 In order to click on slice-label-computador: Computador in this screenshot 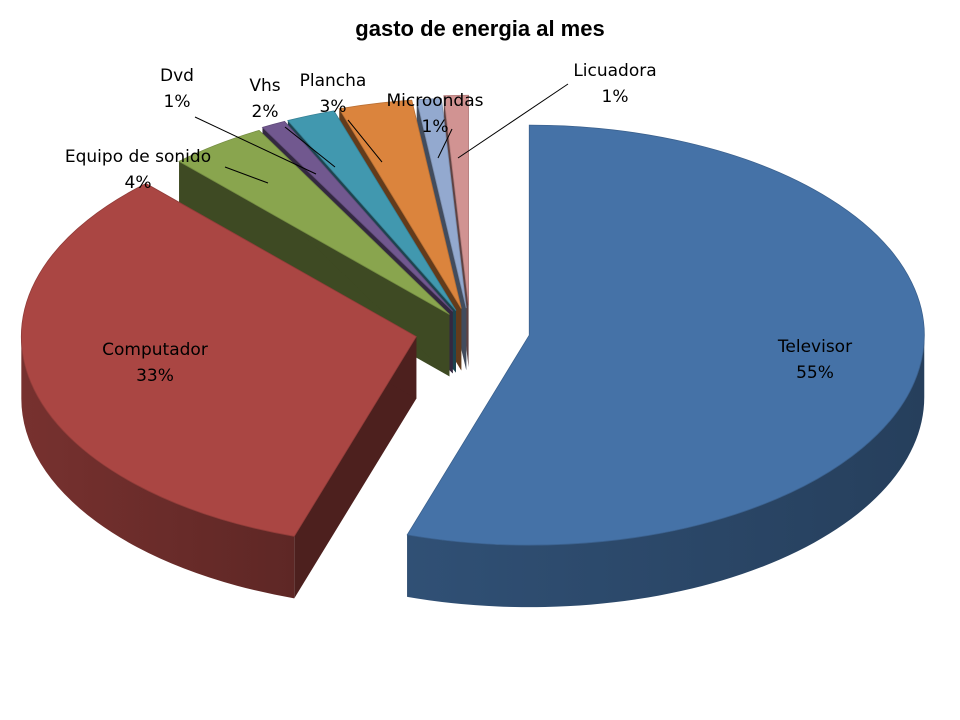, I will do `click(155, 350)`.